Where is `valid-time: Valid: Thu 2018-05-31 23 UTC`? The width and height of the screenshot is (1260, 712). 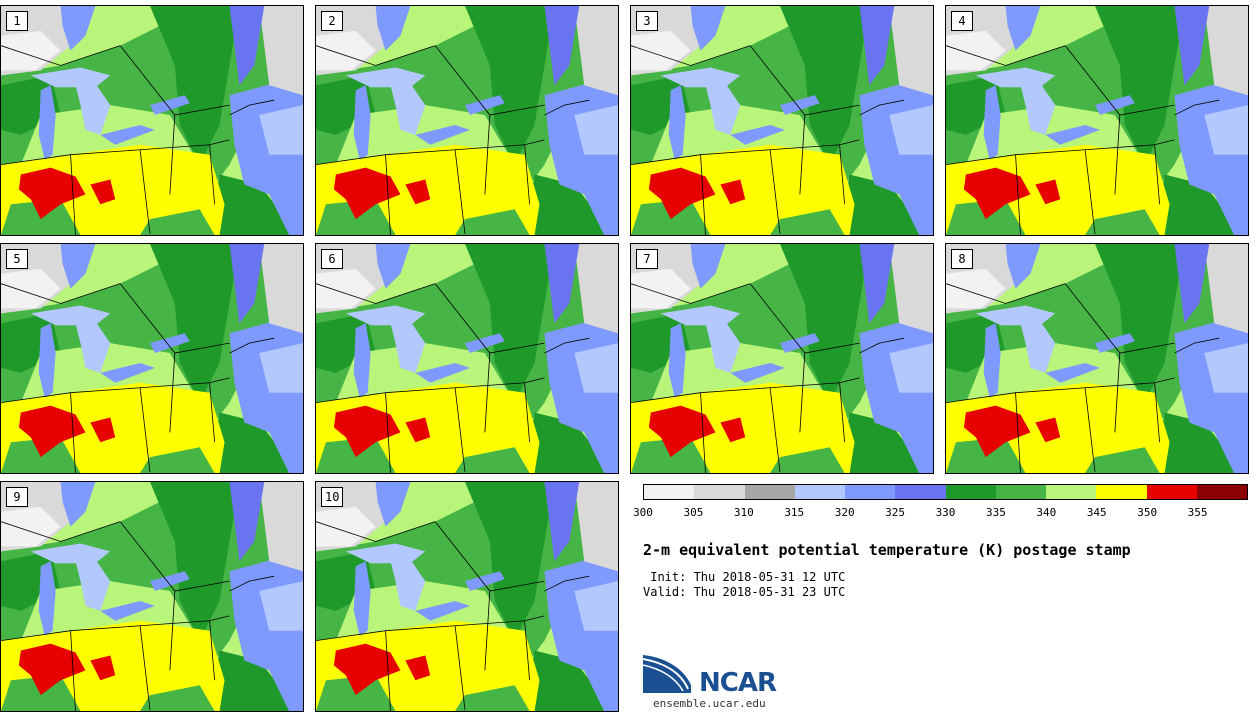 valid-time: Valid: Thu 2018-05-31 23 UTC is located at coordinates (744, 592).